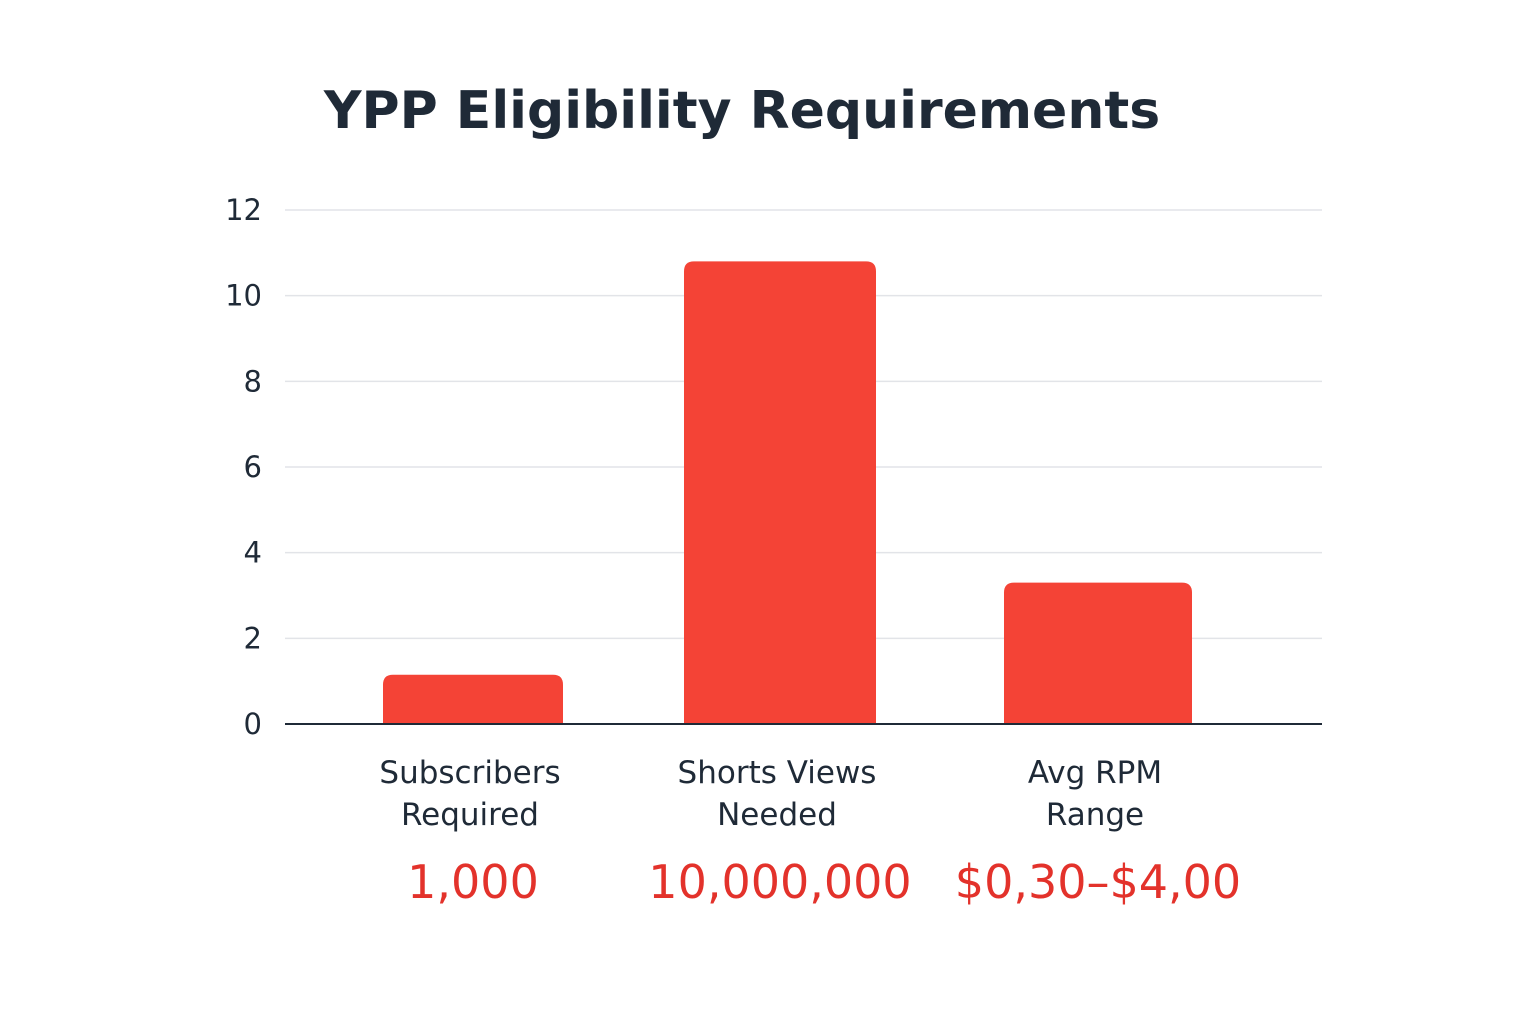 The image size is (1536, 1024). I want to click on category-label: Shorts Views, so click(777, 773).